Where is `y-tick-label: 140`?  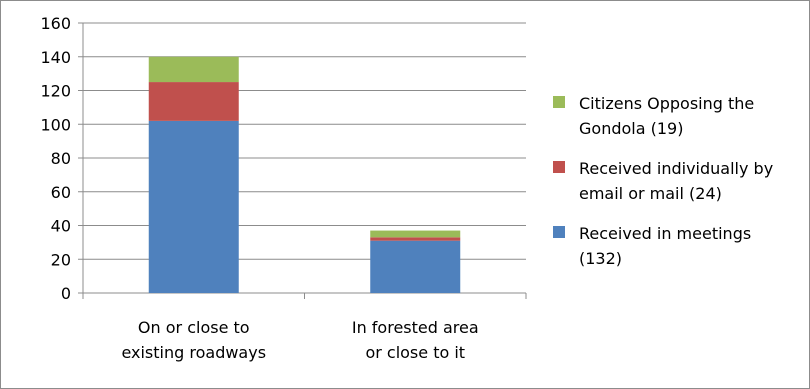 y-tick-label: 140 is located at coordinates (55, 57).